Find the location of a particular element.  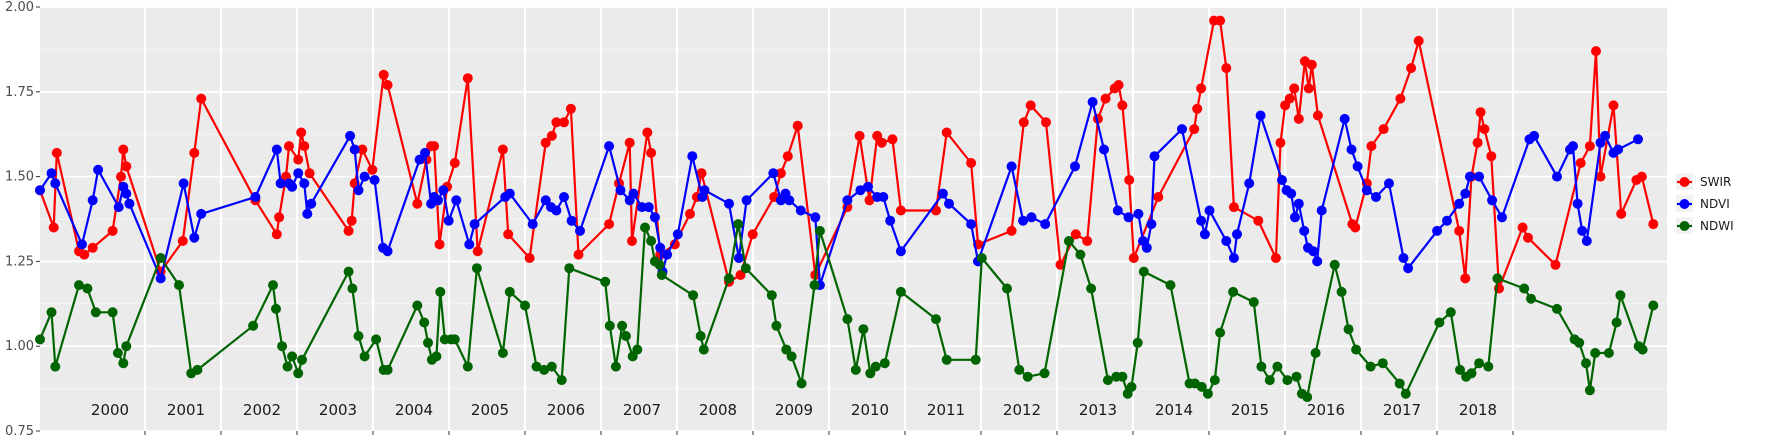

y-tick-label: 1.75 is located at coordinates (19, 92).